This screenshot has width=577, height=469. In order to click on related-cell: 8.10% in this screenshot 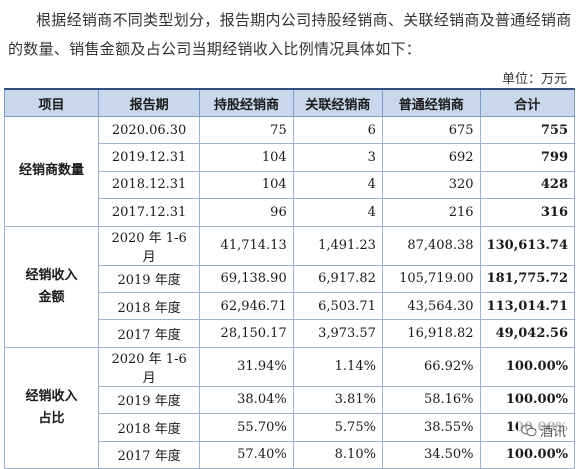, I will do `click(337, 454)`.